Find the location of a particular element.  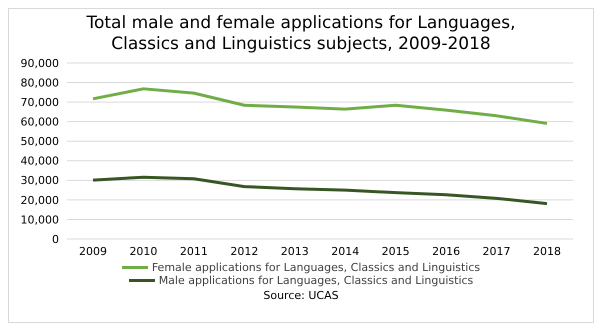

legend-label: Female applications for Languages, Classics and Linguistics is located at coordinates (316, 267).